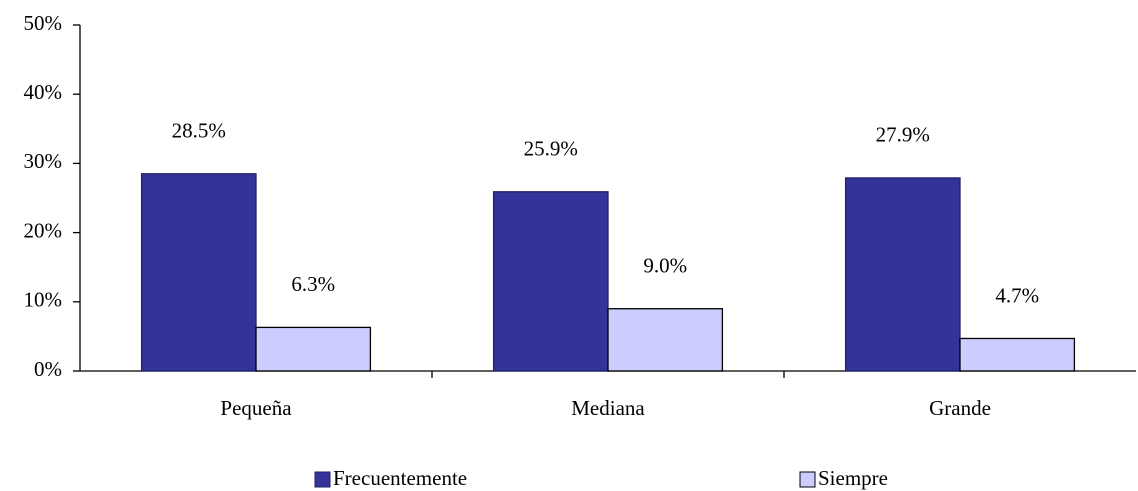 The height and width of the screenshot is (491, 1138). Describe the element at coordinates (43, 230) in the screenshot. I see `y-tick-label: 20%` at that location.